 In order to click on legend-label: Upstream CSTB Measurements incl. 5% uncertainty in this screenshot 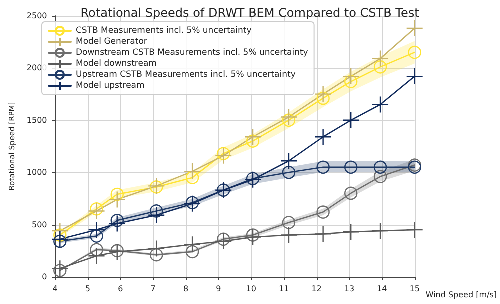, I will do `click(186, 75)`.